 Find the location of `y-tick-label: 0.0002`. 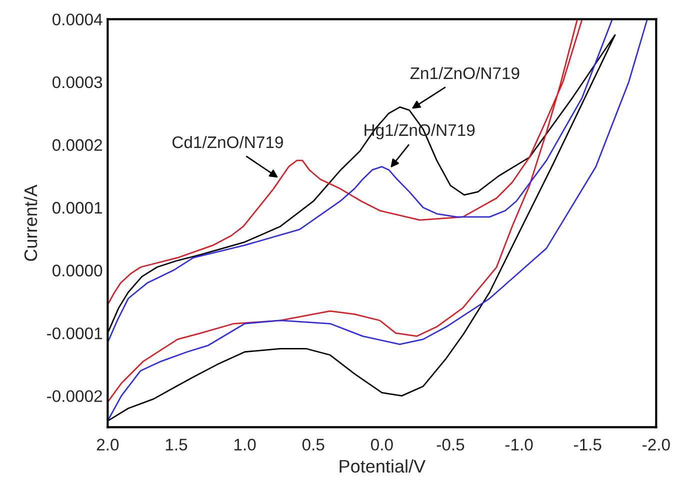

y-tick-label: 0.0002 is located at coordinates (77, 145).